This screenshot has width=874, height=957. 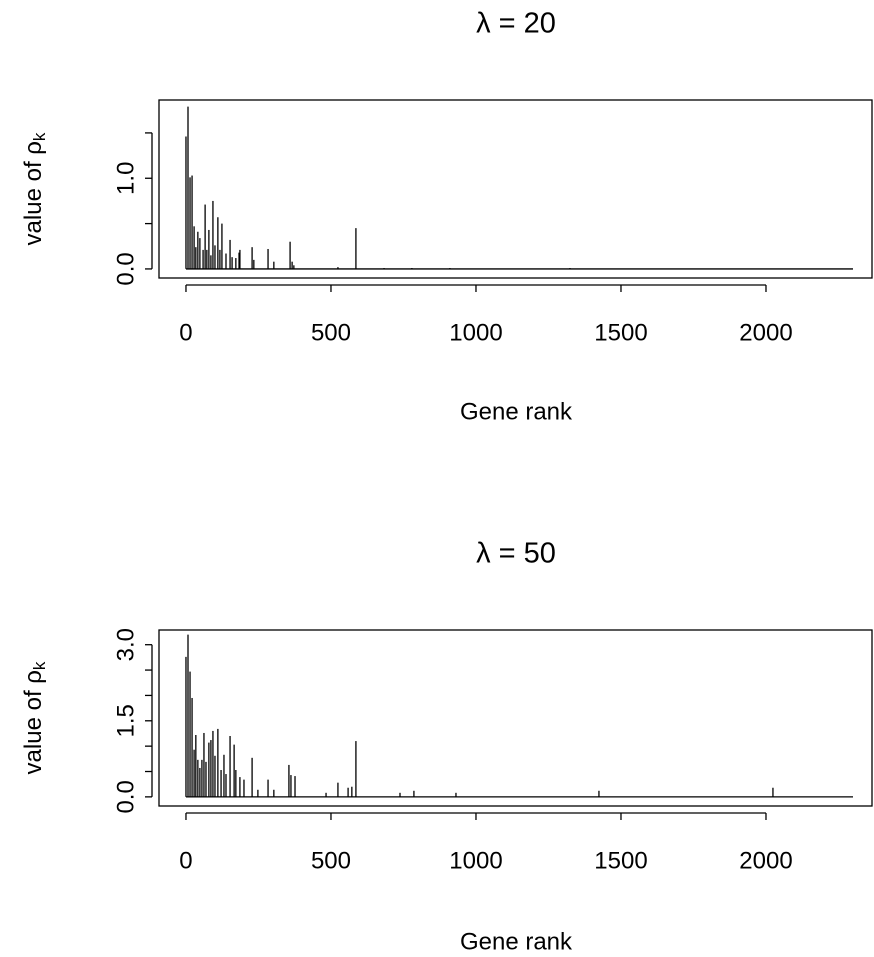 I want to click on y-tick-label: 1.0, so click(x=125, y=178).